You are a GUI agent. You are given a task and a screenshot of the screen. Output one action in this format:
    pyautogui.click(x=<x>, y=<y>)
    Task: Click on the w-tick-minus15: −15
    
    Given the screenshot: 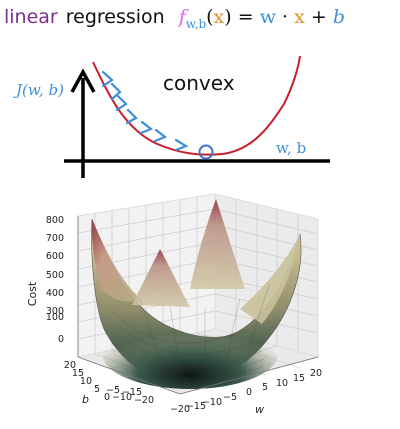 What is the action you would take?
    pyautogui.click(x=196, y=406)
    